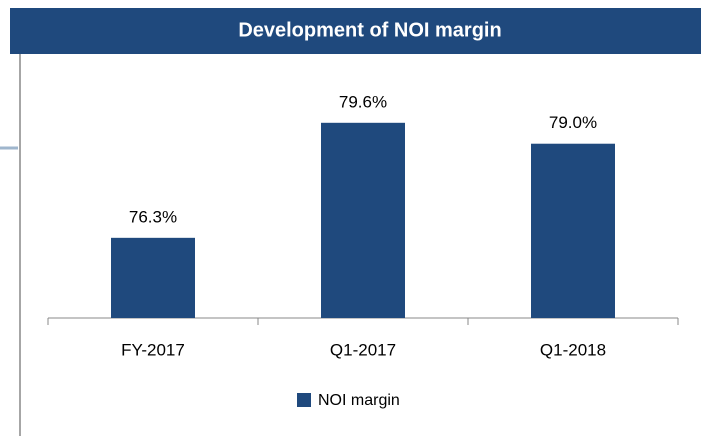  What do you see at coordinates (573, 122) in the screenshot?
I see `data-label: 79.0%` at bounding box center [573, 122].